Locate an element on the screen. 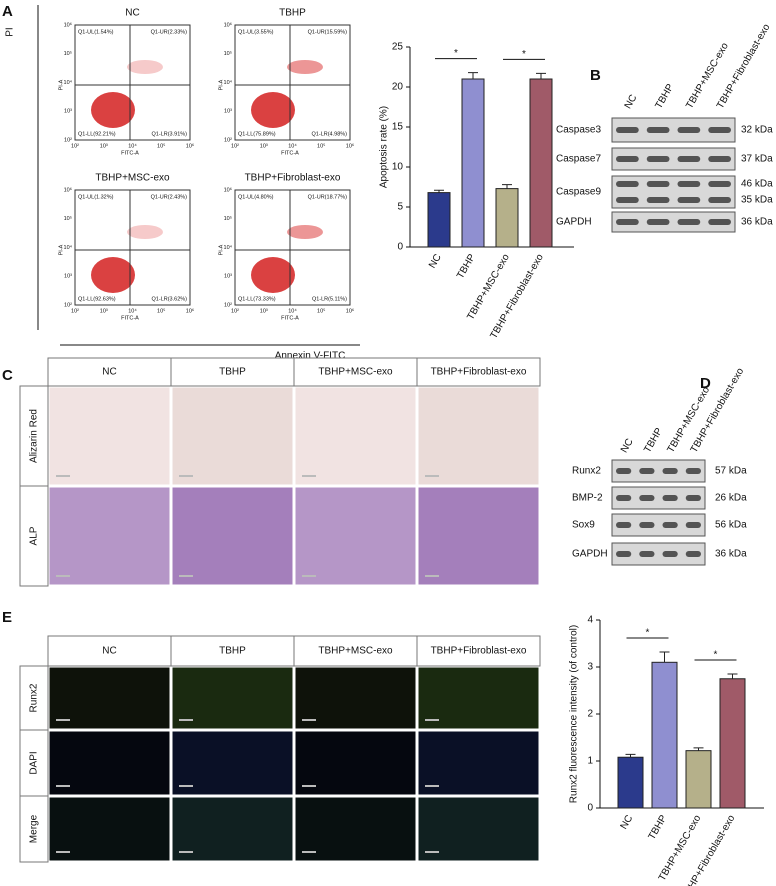  plot-title: TBHP is located at coordinates (292, 13).